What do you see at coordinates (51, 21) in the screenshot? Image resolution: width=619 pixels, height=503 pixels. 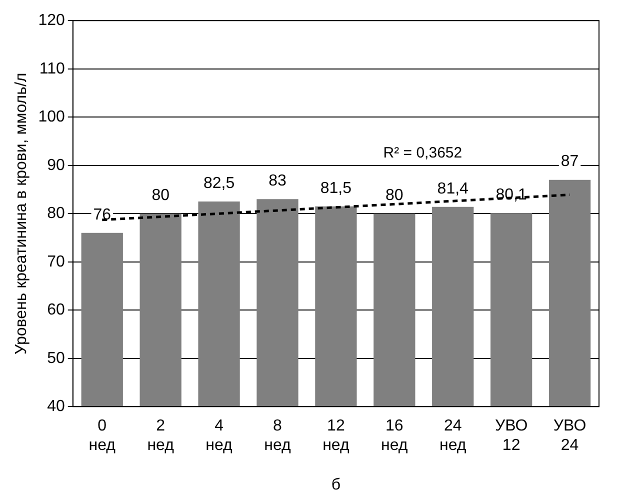 I see `y-tick-label: 120` at bounding box center [51, 21].